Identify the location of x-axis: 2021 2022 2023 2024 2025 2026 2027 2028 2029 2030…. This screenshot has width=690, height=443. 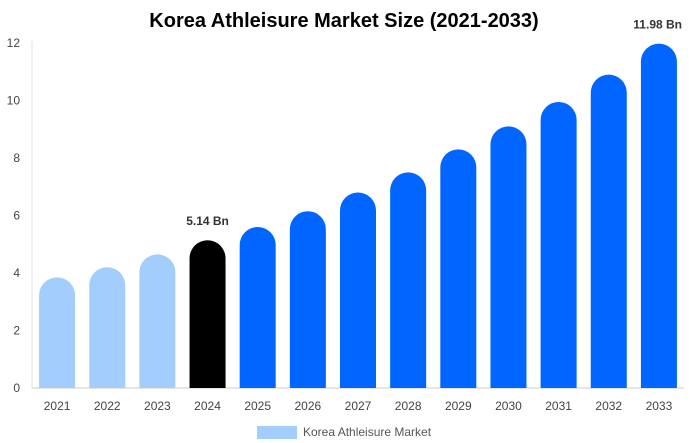
(358, 400).